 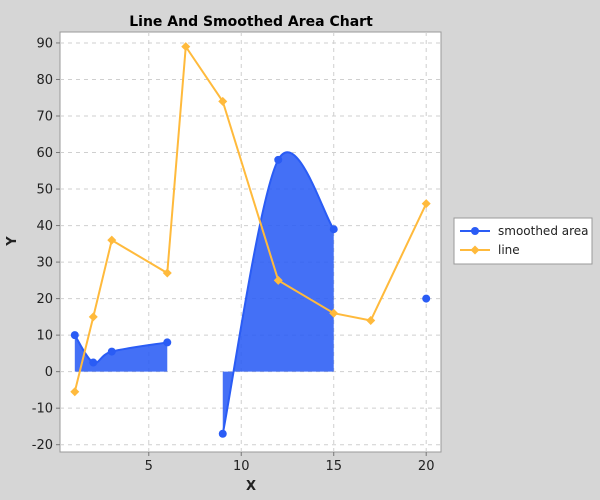 I want to click on legend-label-line: line, so click(x=509, y=250).